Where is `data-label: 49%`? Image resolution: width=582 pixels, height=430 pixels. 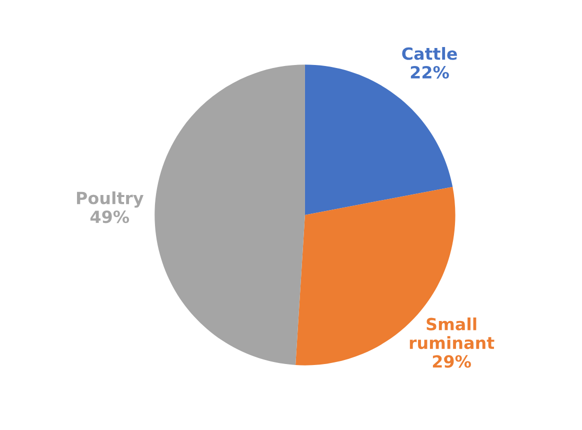
data-label: 49% is located at coordinates (110, 217).